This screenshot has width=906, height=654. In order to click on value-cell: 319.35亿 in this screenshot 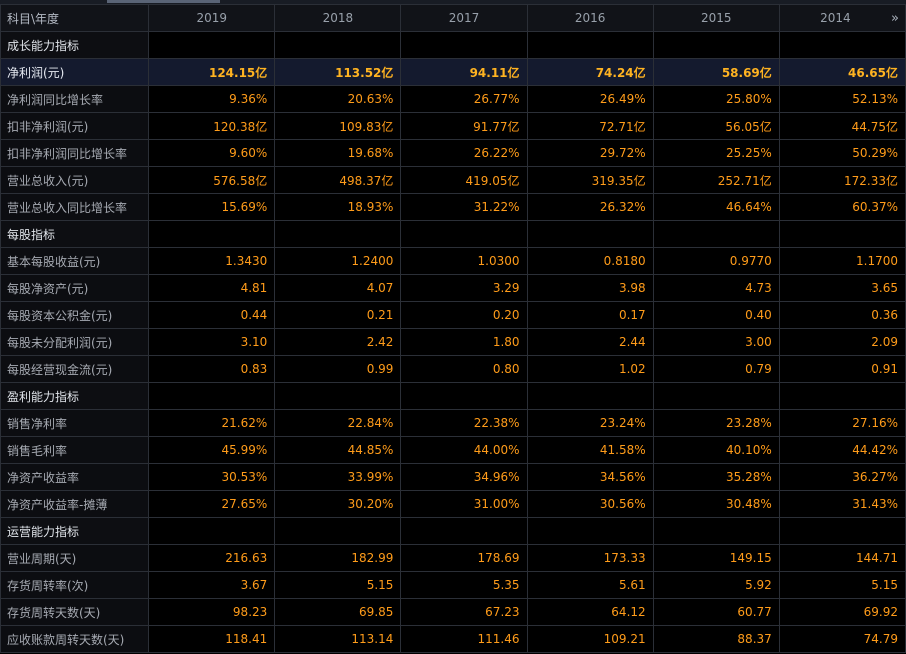, I will do `click(590, 180)`.